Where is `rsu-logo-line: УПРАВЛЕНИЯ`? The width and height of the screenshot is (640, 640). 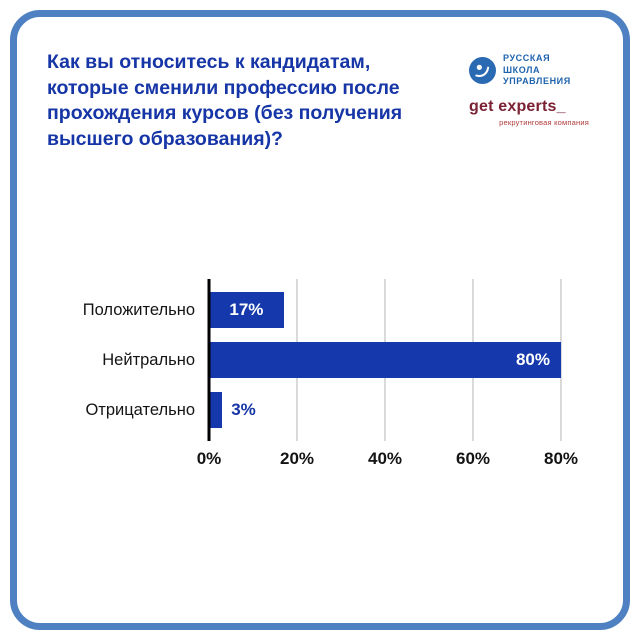
rsu-logo-line: УПРАВЛЕНИЯ is located at coordinates (537, 81).